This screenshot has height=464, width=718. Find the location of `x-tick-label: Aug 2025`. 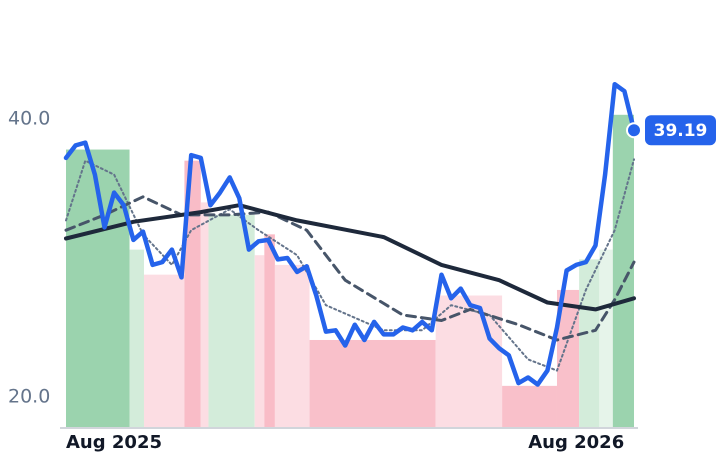

x-tick-label: Aug 2025 is located at coordinates (114, 442).